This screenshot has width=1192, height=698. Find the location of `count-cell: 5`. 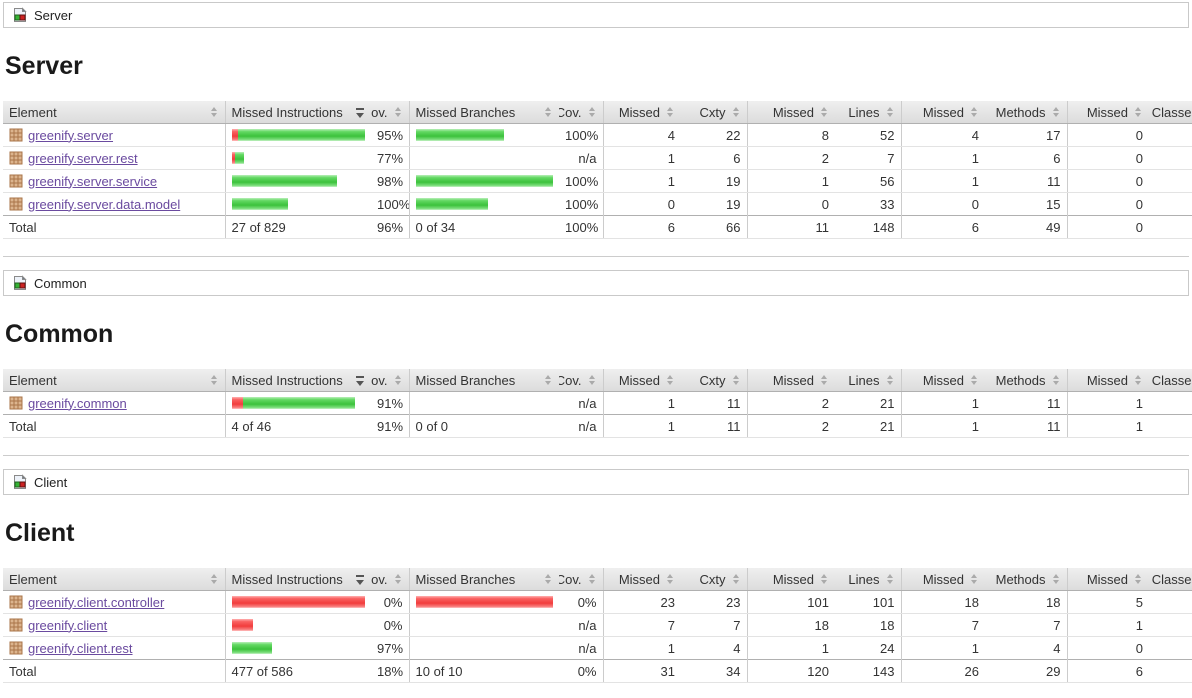

count-cell: 5 is located at coordinates (1107, 602).